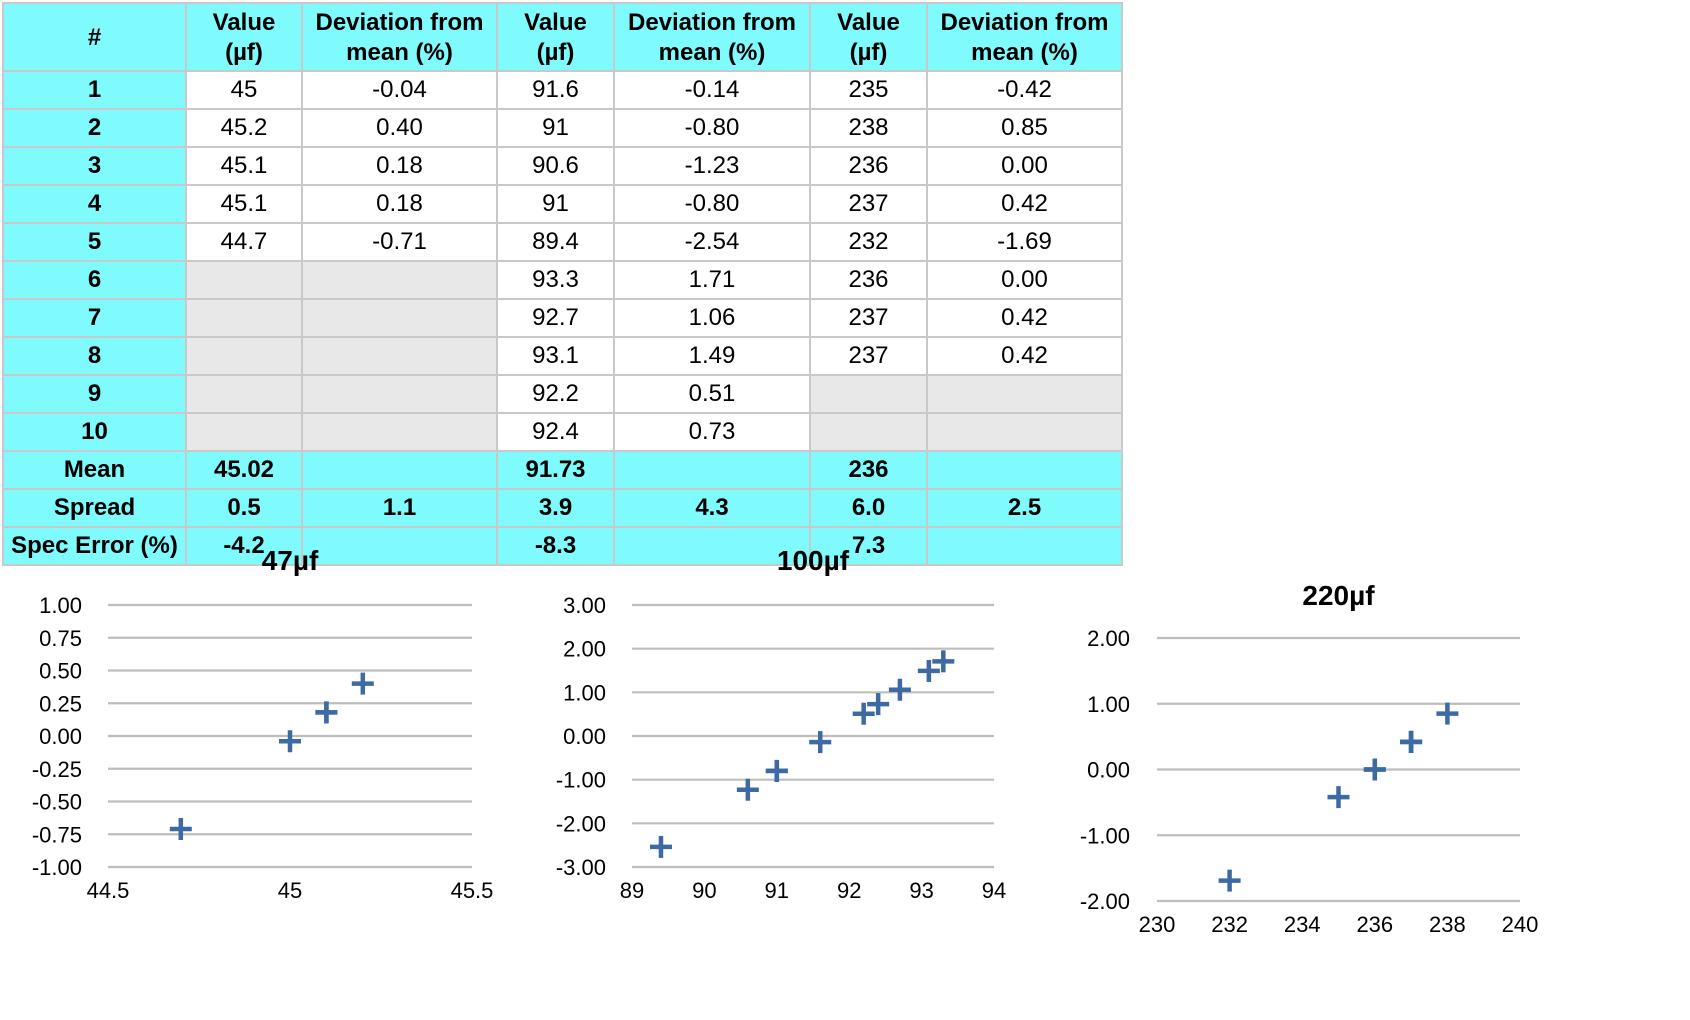 This screenshot has width=1690, height=1020. What do you see at coordinates (244, 90) in the screenshot?
I see `table-cell: 45` at bounding box center [244, 90].